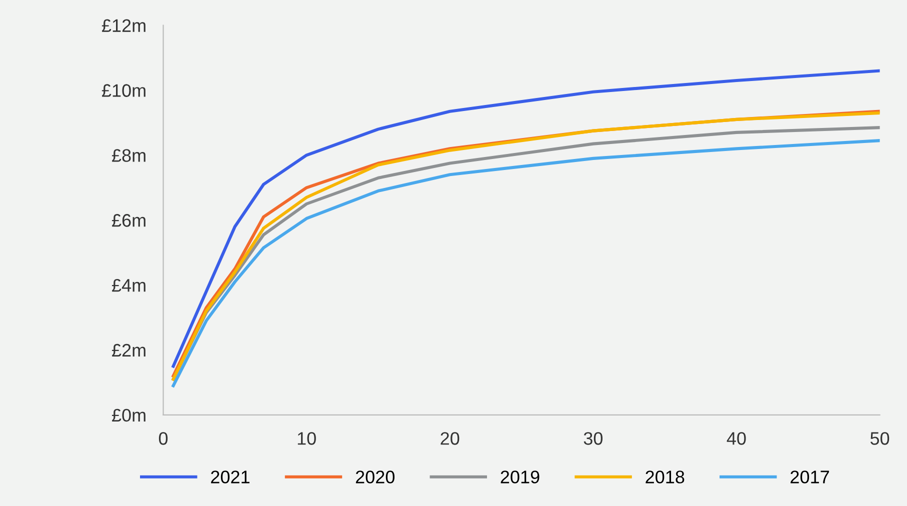 This screenshot has height=506, width=907. Describe the element at coordinates (129, 155) in the screenshot. I see `y-tick-label: £8m` at that location.